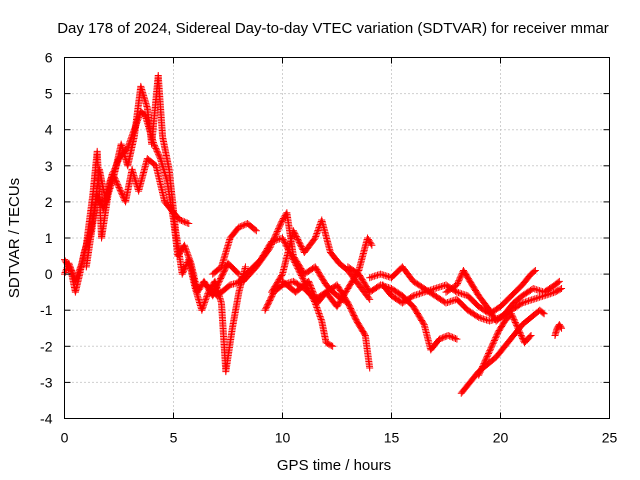 The width and height of the screenshot is (640, 480). I want to click on y-tick-label: -2, so click(46, 346).